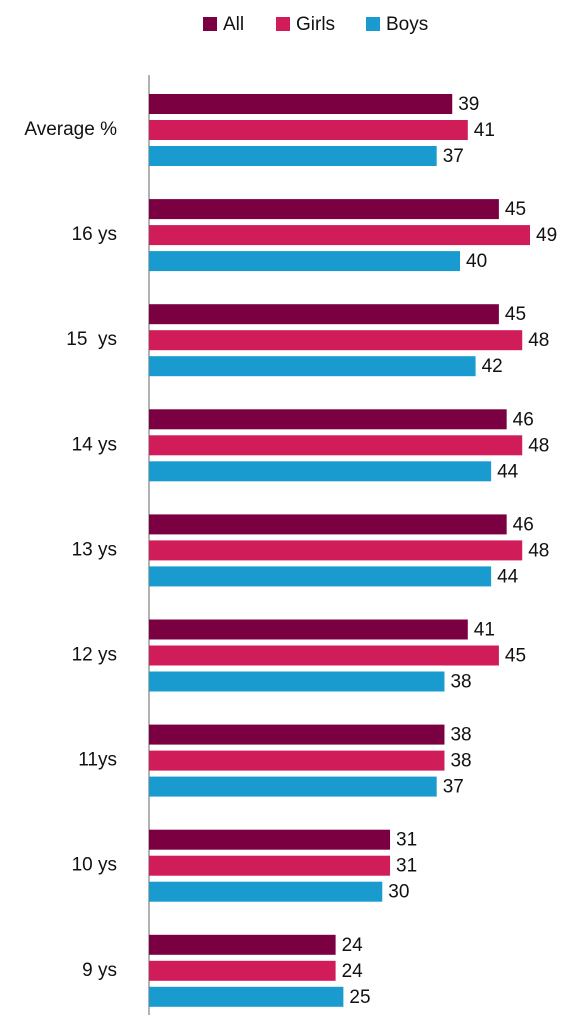  I want to click on category-label: 11ys, so click(97, 760).